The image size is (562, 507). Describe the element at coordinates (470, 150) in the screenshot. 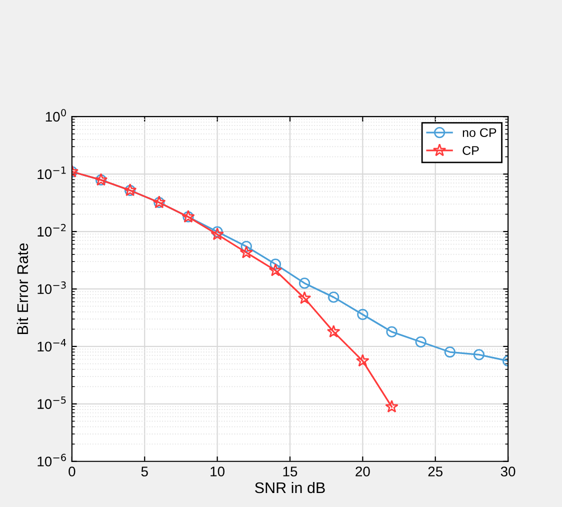

I see `legend-label: CP` at that location.